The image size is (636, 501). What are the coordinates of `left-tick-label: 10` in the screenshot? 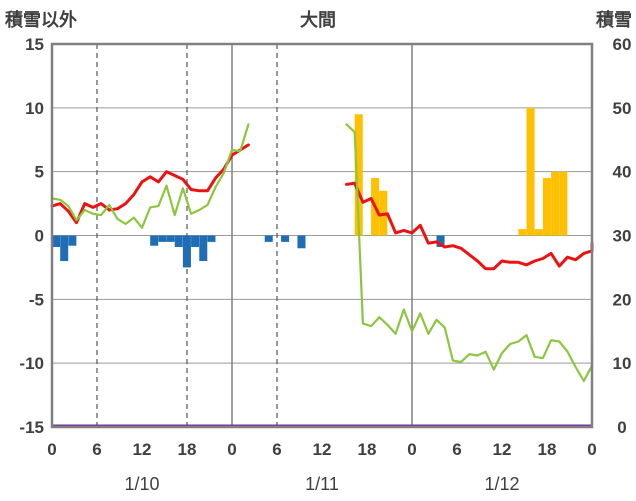 It's located at (34, 108).